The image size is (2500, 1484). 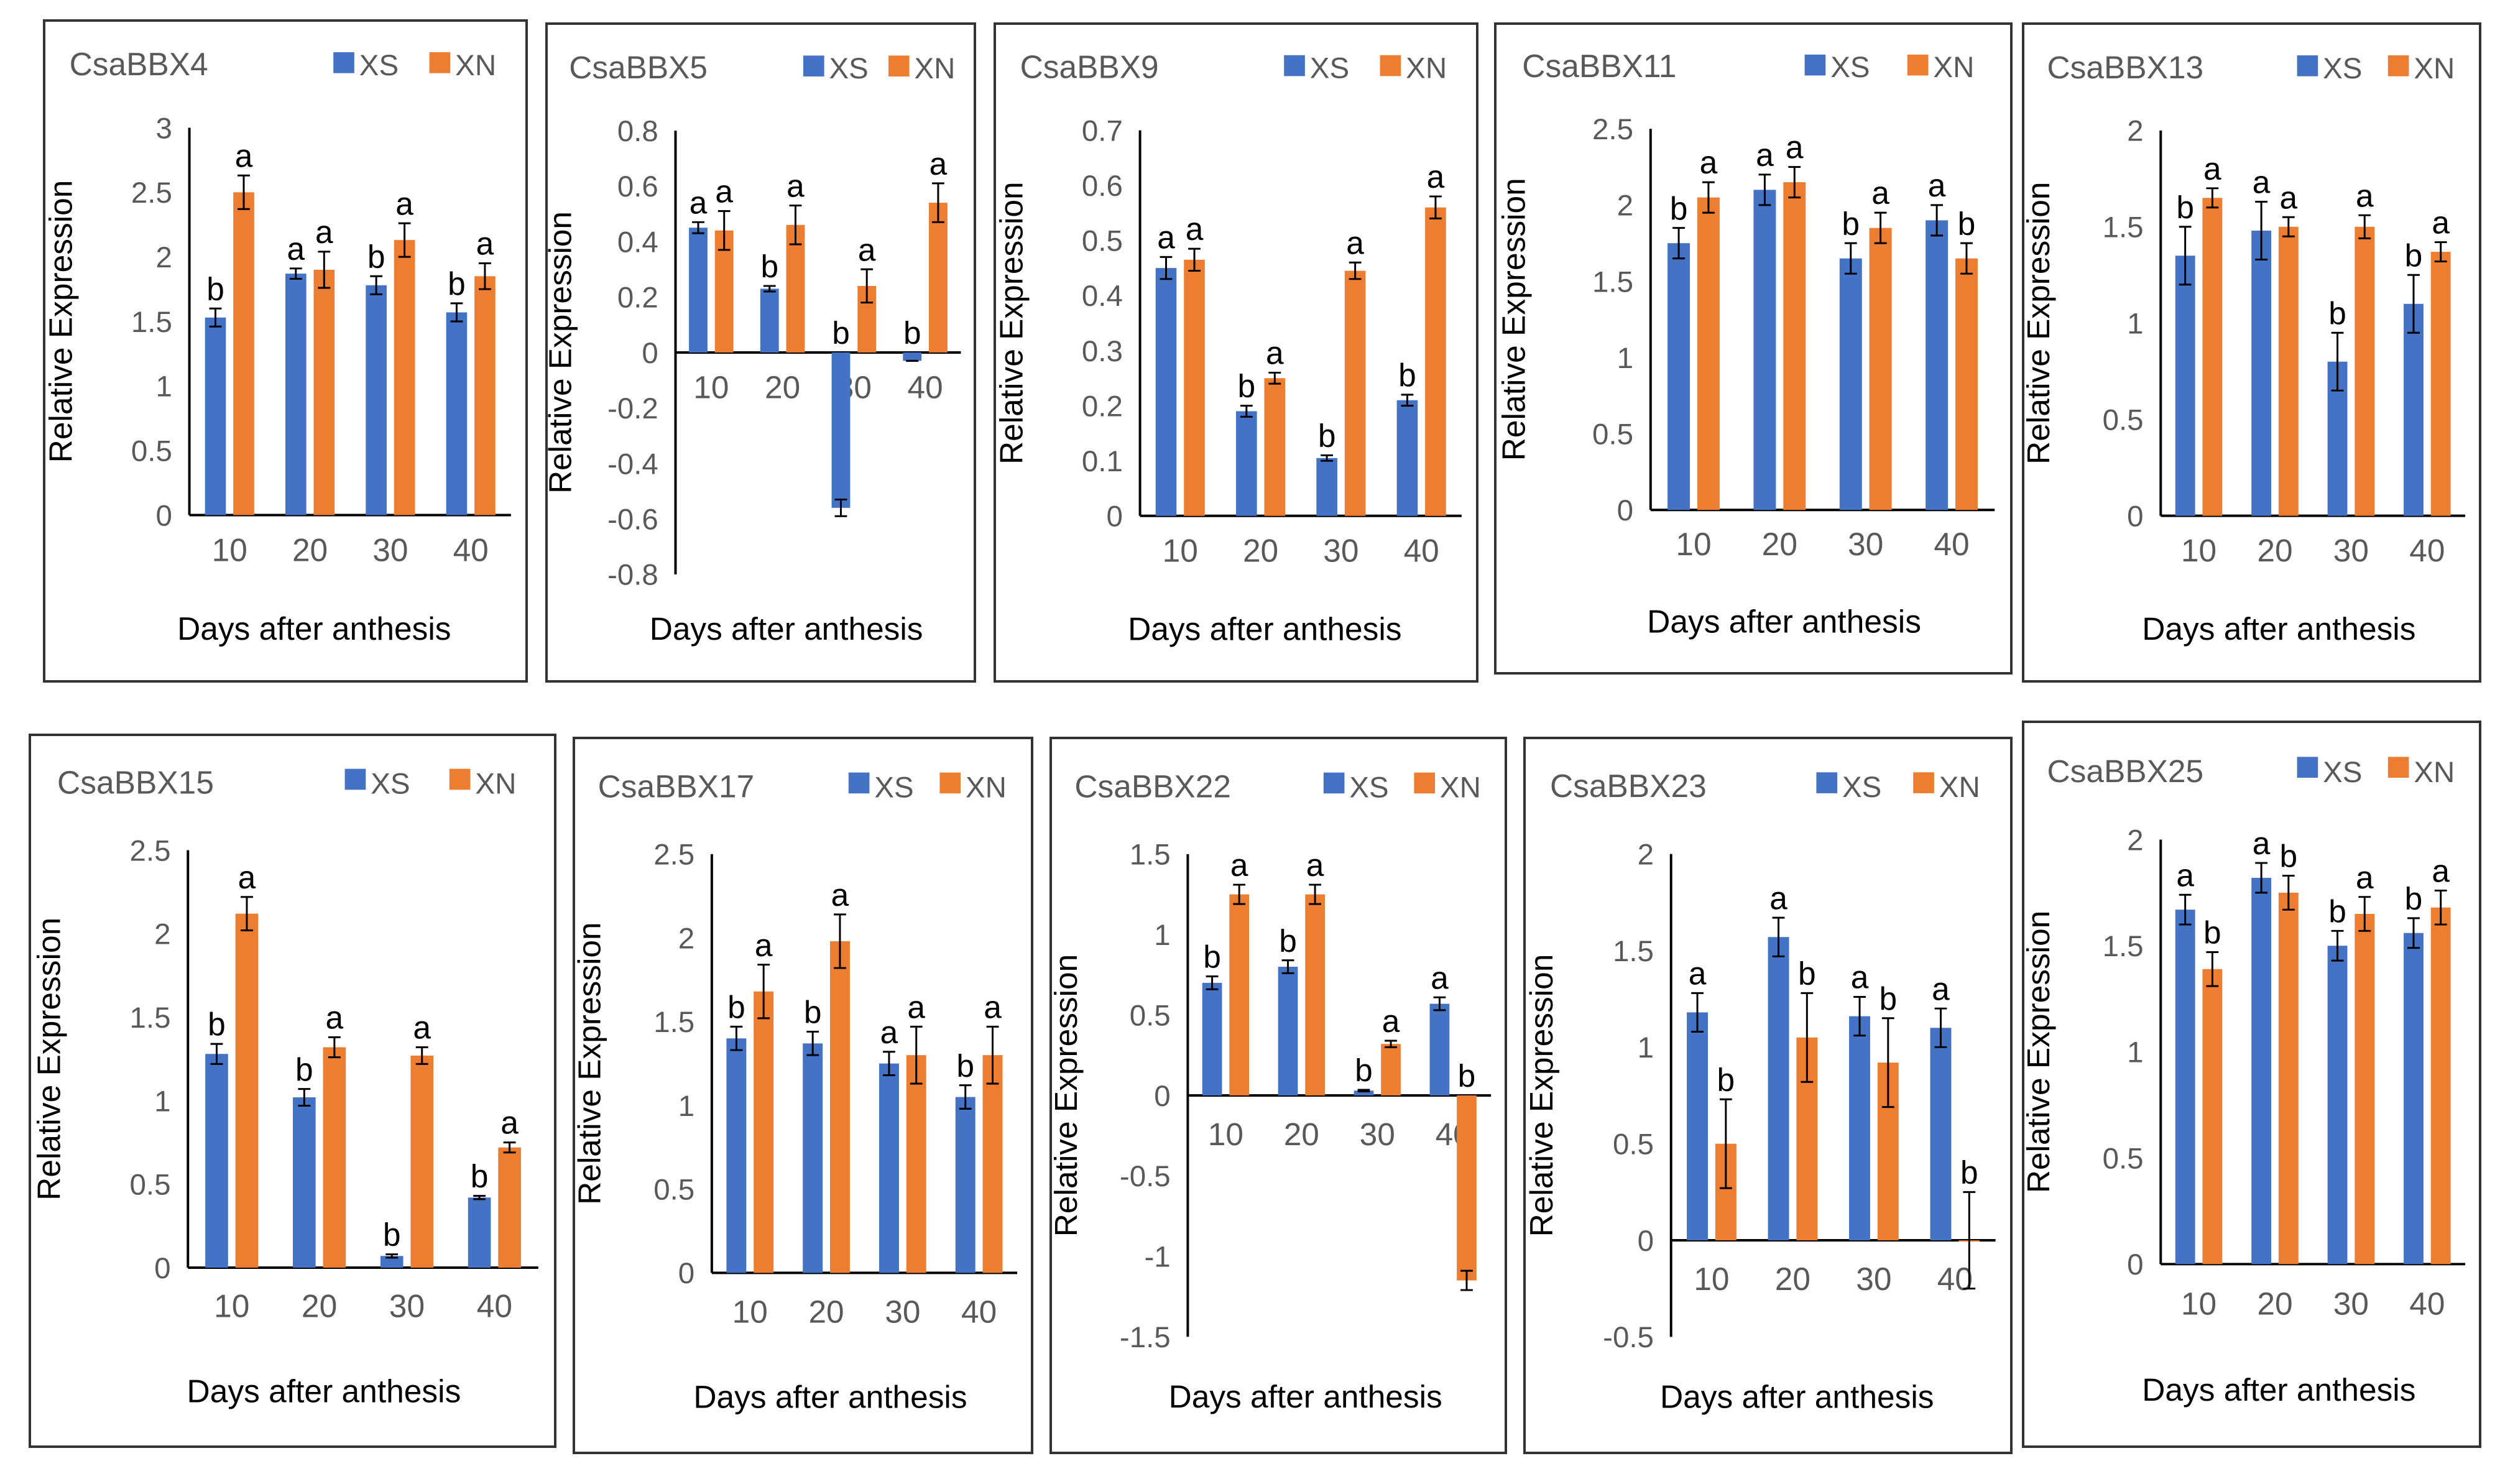 What do you see at coordinates (471, 550) in the screenshot?
I see `x-tick-label: 40` at bounding box center [471, 550].